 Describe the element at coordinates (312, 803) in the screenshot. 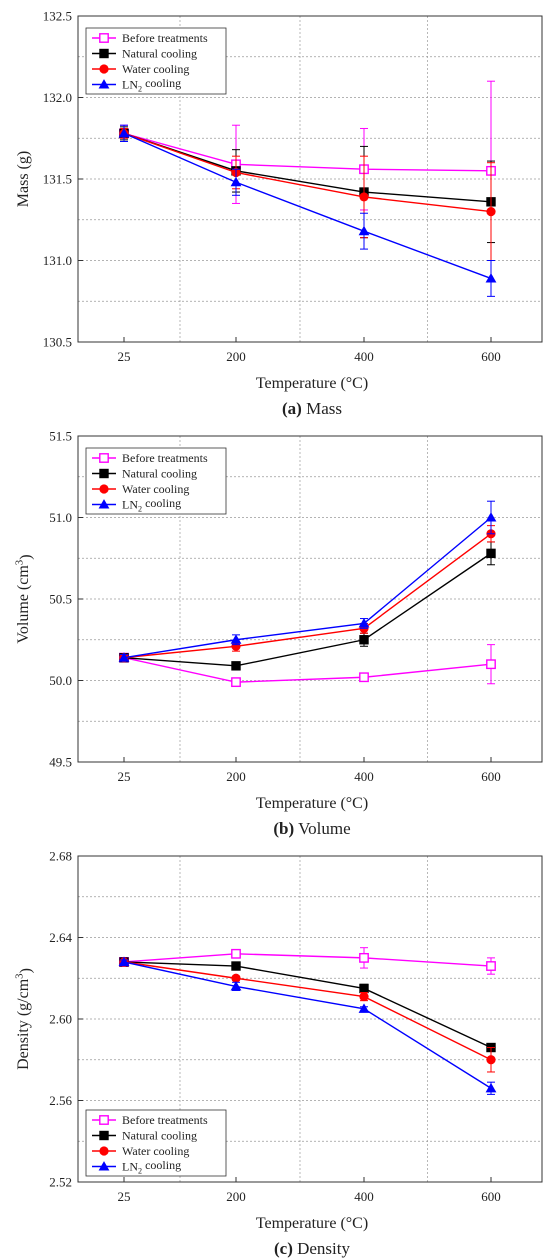

I see `x-axis-label: Temperature (°C)` at that location.